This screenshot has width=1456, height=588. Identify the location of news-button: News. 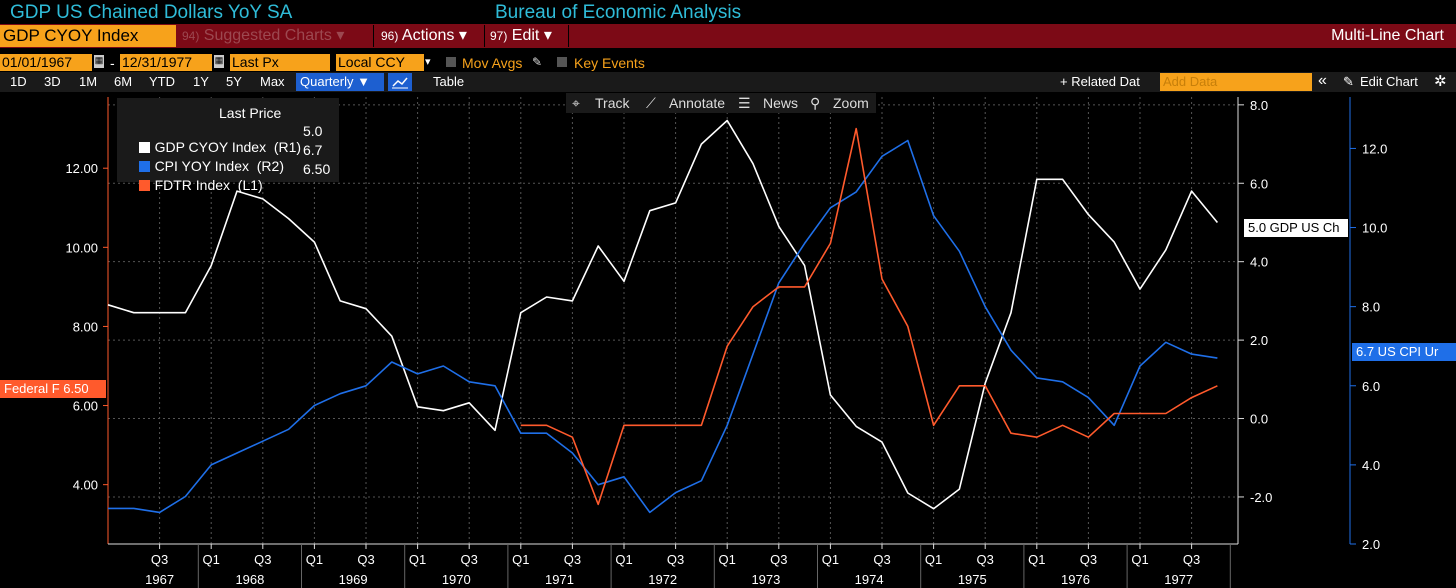
(781, 103).